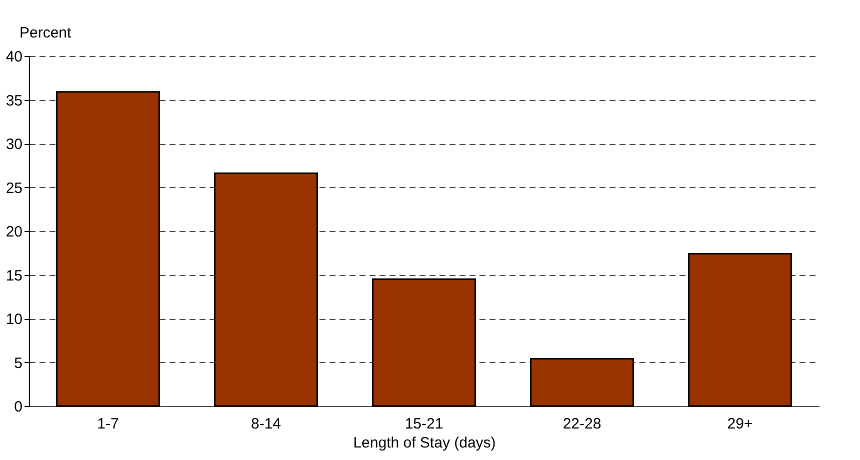  I want to click on x-tick-label: 22-28, so click(582, 424).